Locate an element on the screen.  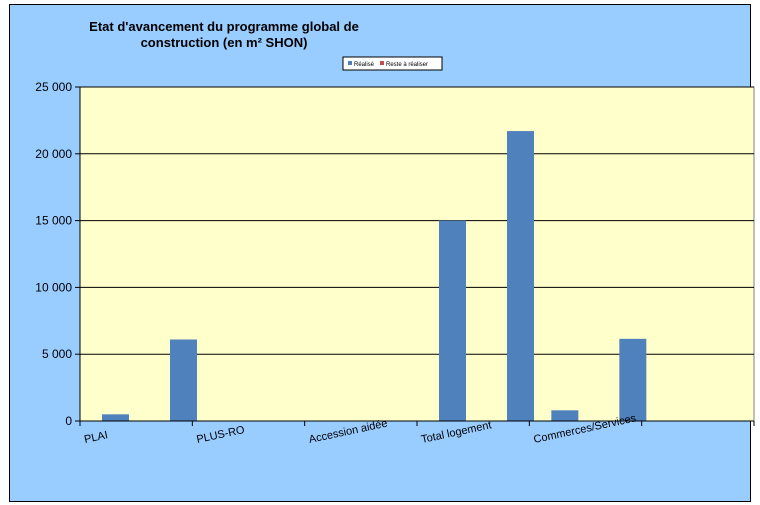
y-tick-label: 20 000 is located at coordinates (53, 154).